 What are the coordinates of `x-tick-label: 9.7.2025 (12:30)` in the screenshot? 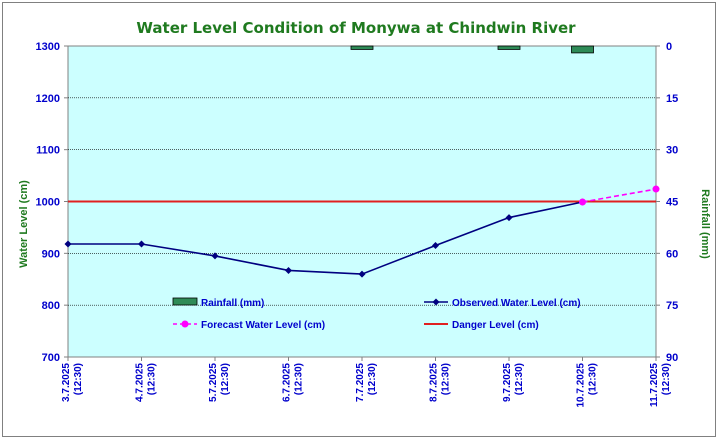 It's located at (513, 382).